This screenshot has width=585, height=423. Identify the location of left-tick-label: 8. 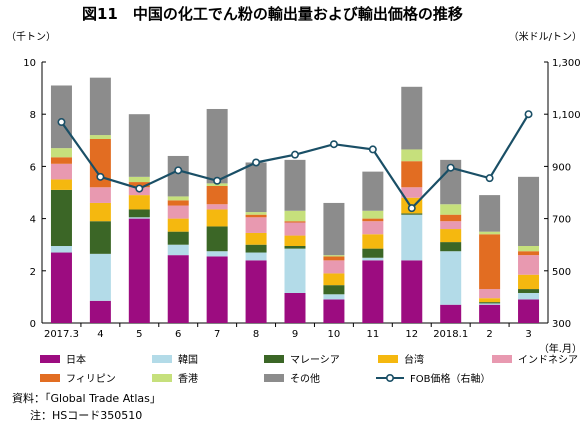
(33, 115).